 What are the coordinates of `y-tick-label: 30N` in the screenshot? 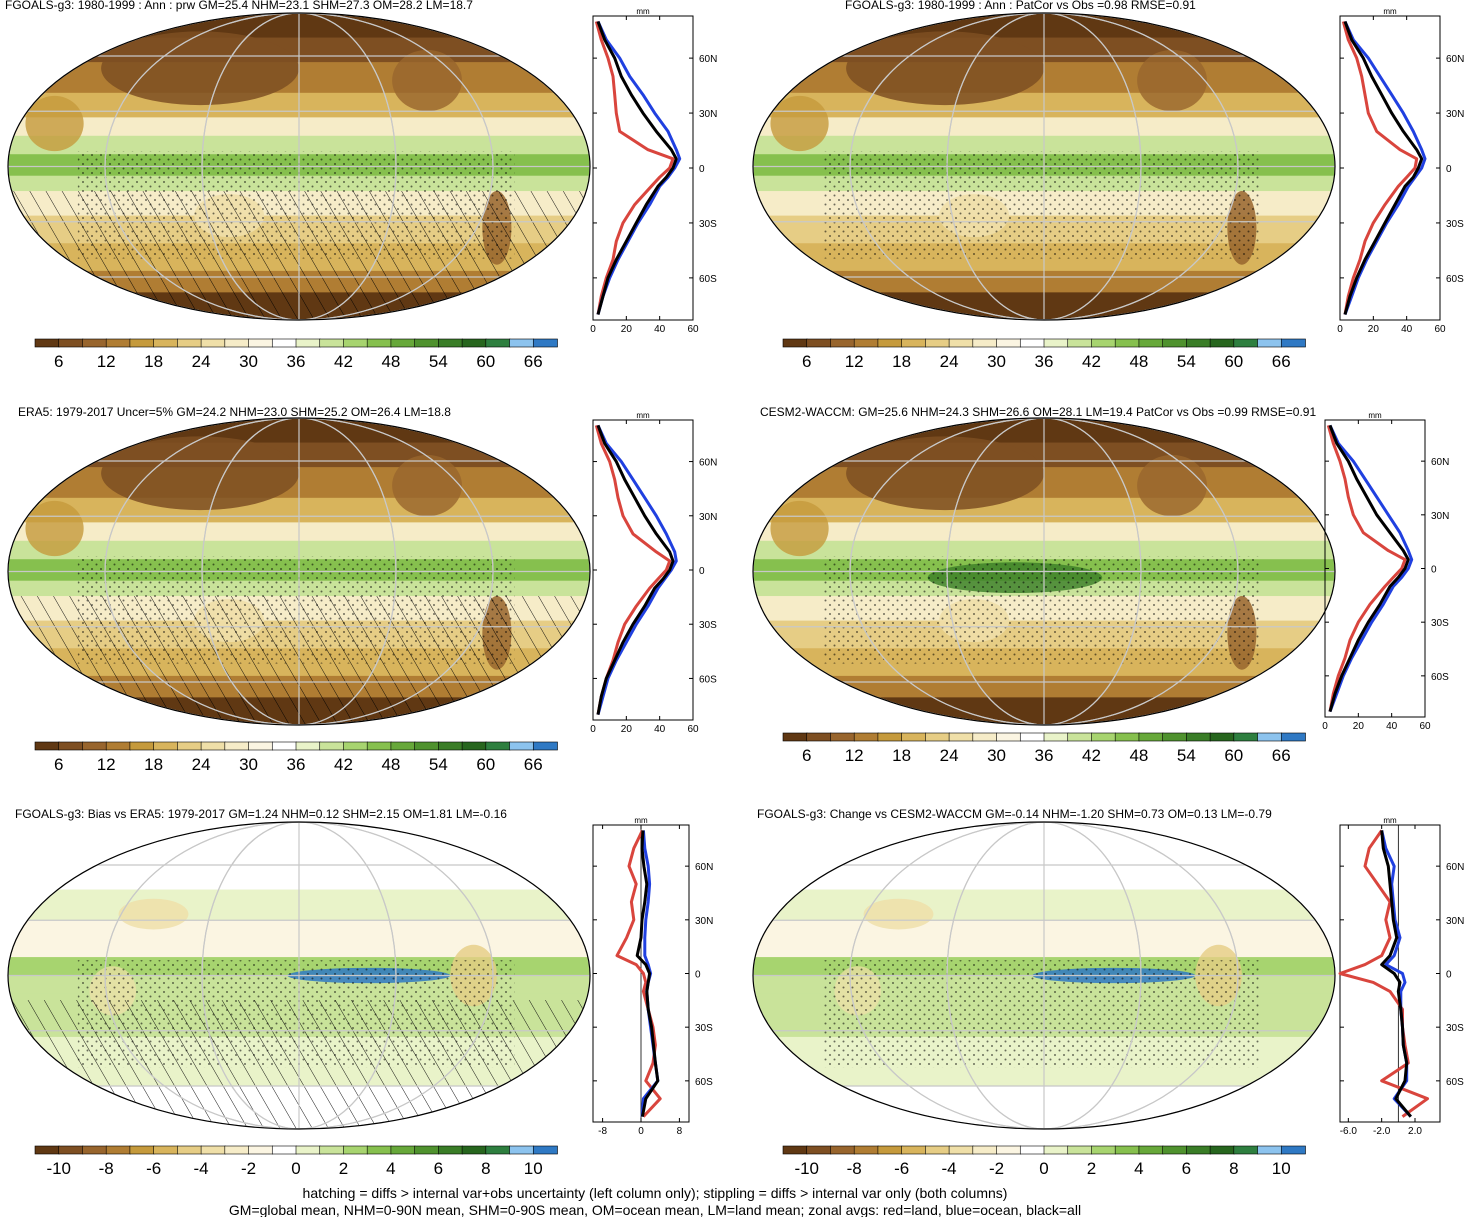 It's located at (1455, 921).